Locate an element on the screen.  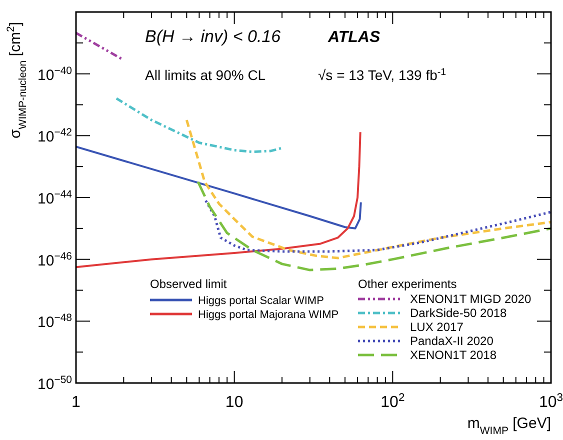
x-axis-title: m$_{WIMP}$ [GeV] is located at coordinates (509, 426).